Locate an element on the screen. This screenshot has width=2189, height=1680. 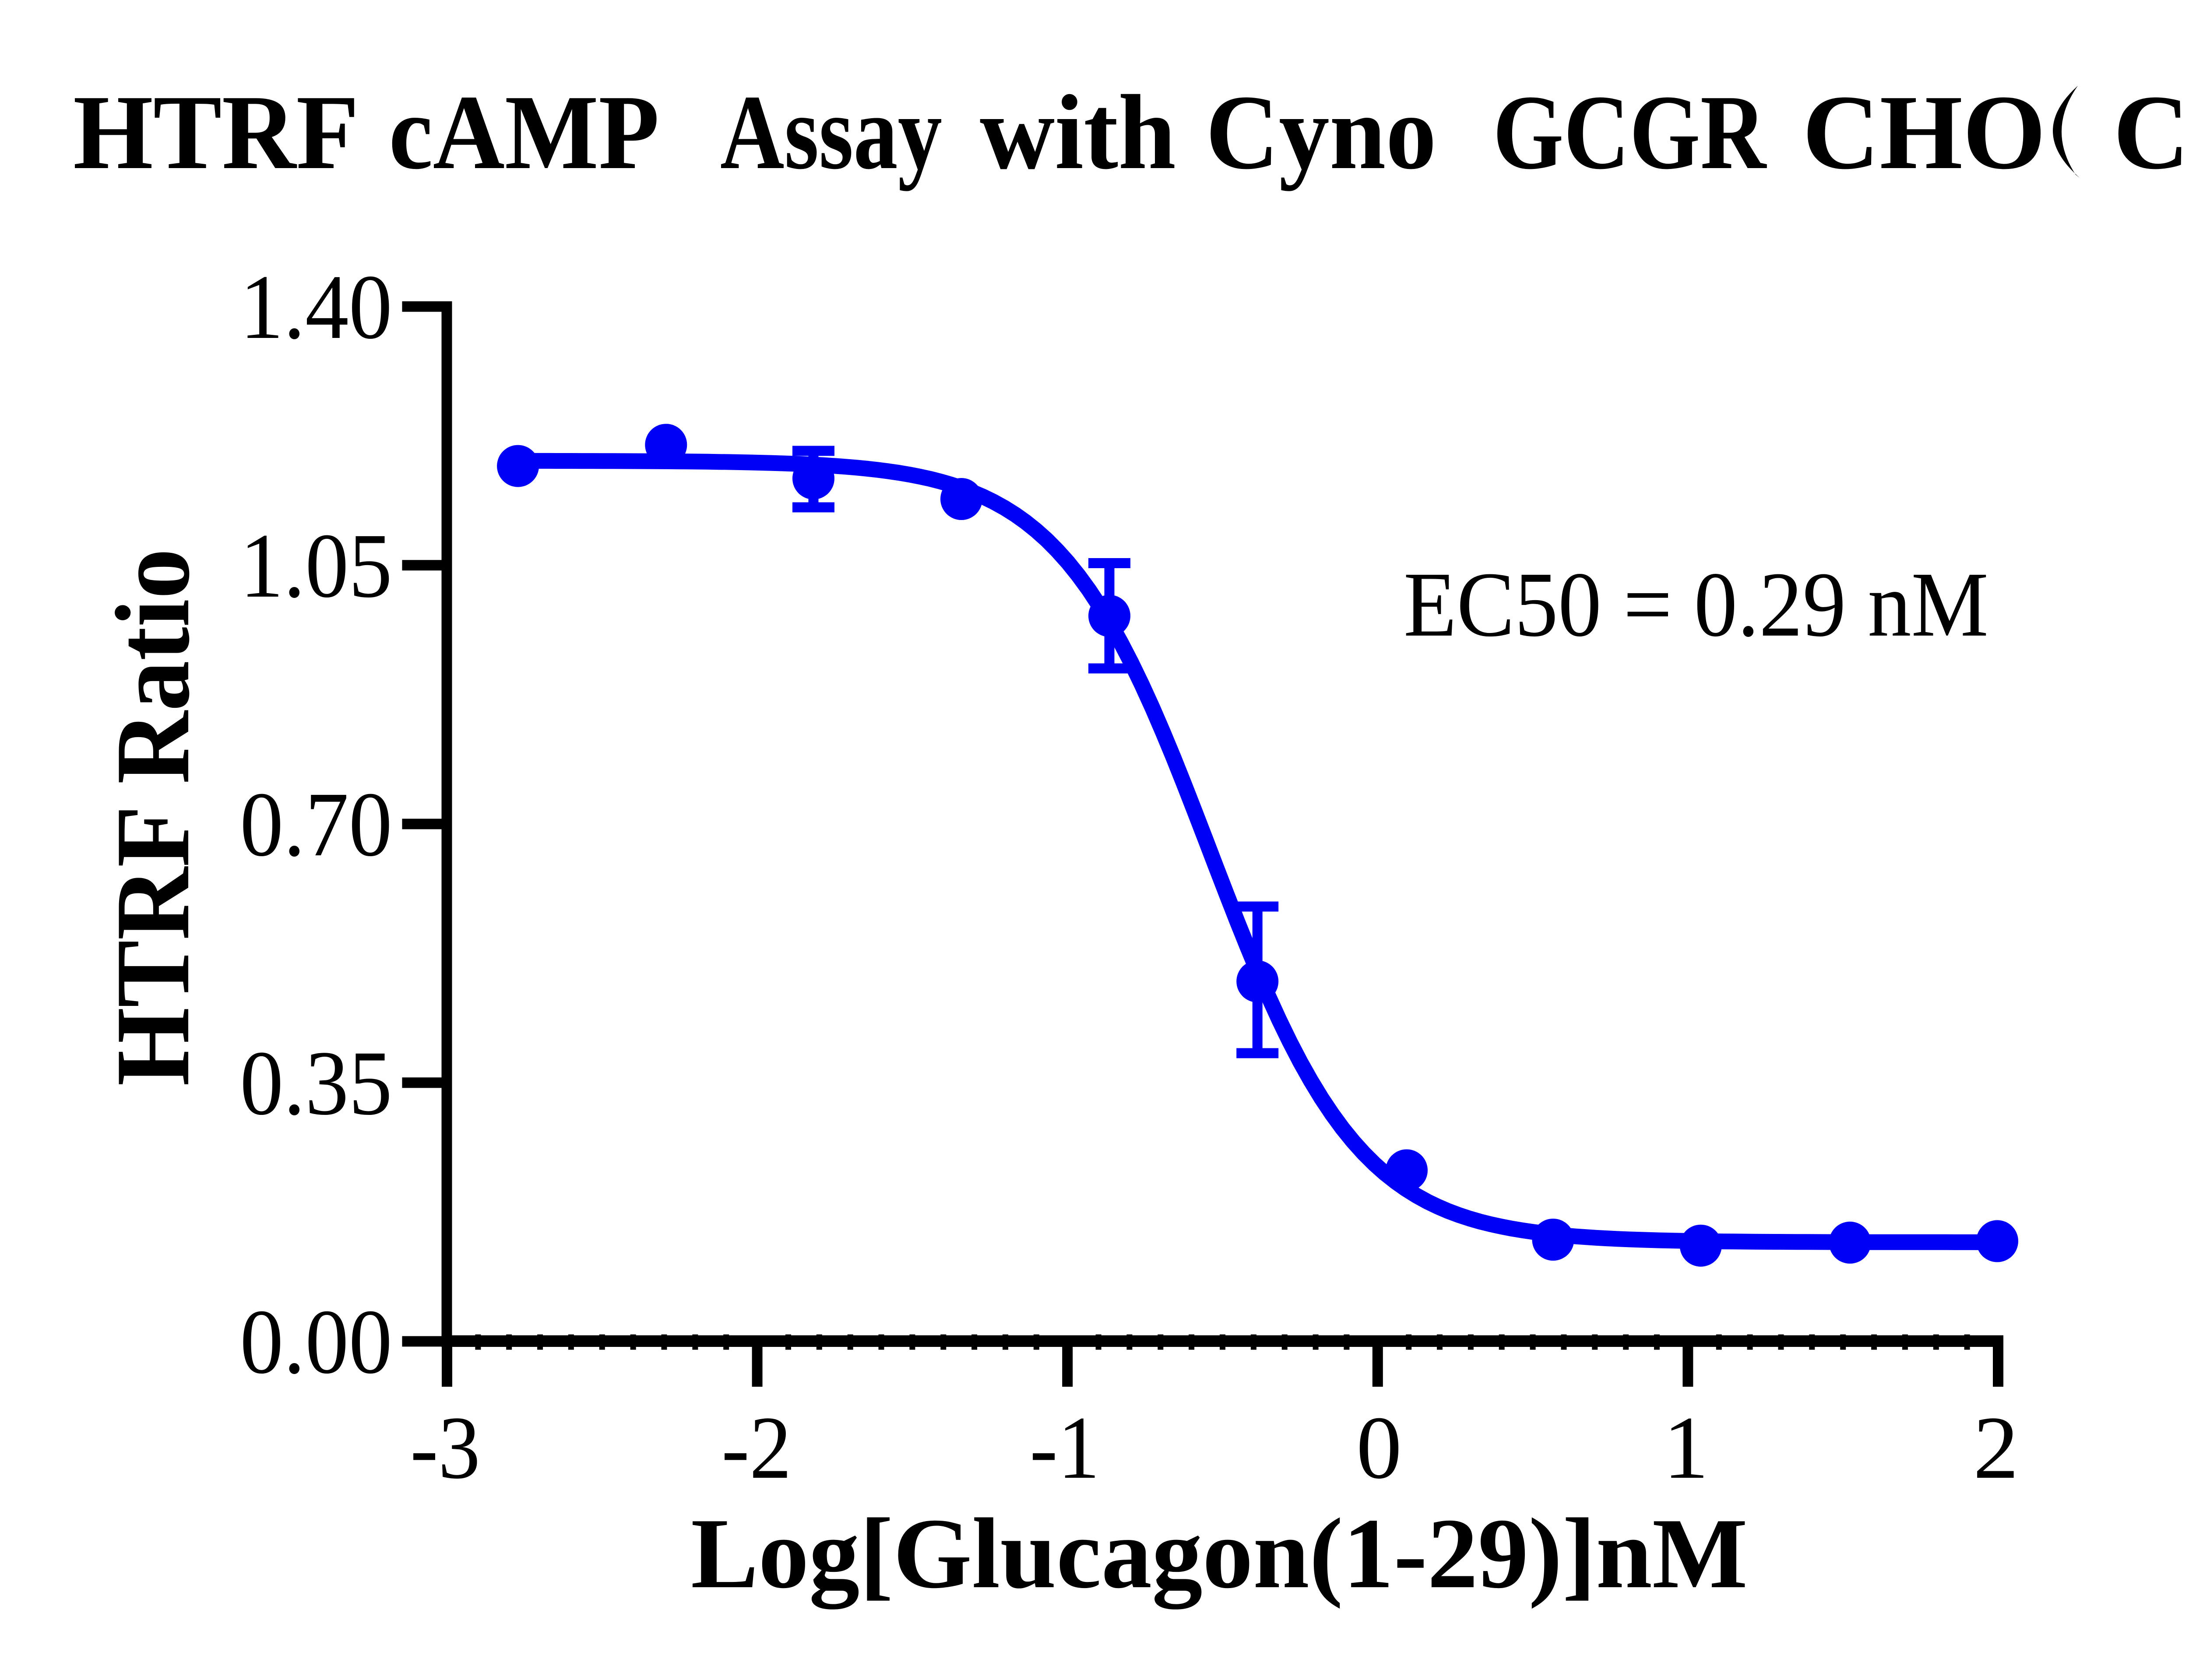
svg-text: Cyno is located at coordinates (1321, 132).